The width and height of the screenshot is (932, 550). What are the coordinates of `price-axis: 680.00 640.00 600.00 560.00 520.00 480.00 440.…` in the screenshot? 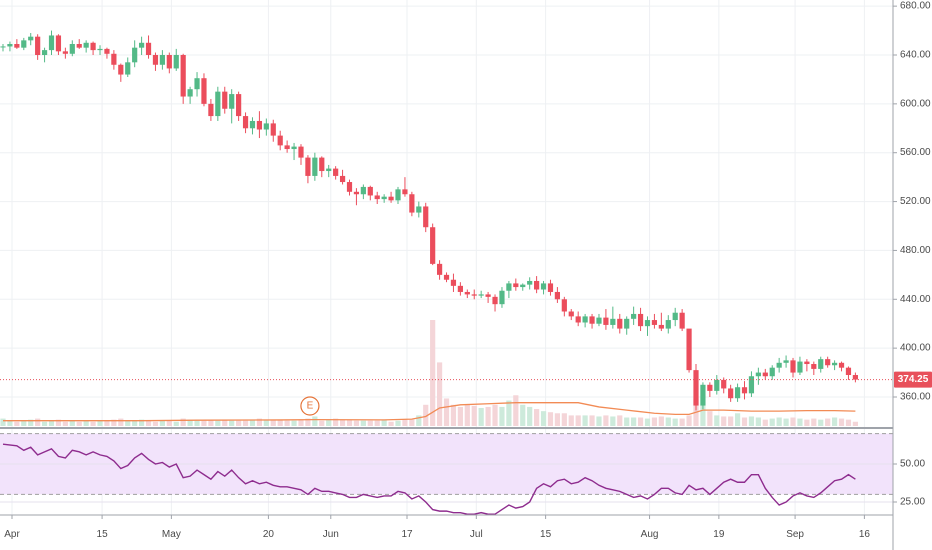 It's located at (912, 202).